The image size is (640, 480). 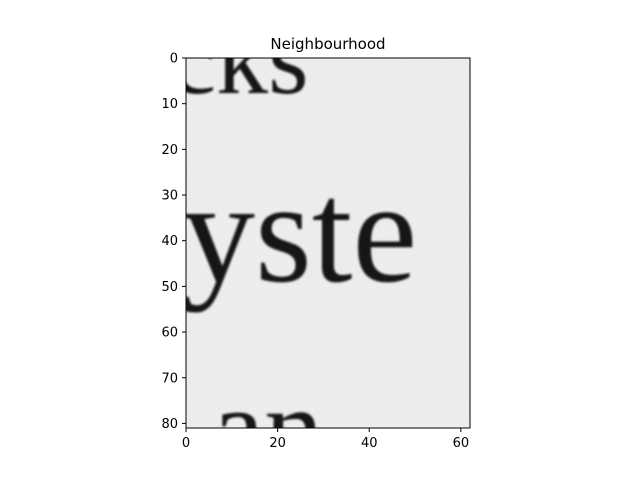 What do you see at coordinates (169, 196) in the screenshot?
I see `y-tick-label: 30` at bounding box center [169, 196].